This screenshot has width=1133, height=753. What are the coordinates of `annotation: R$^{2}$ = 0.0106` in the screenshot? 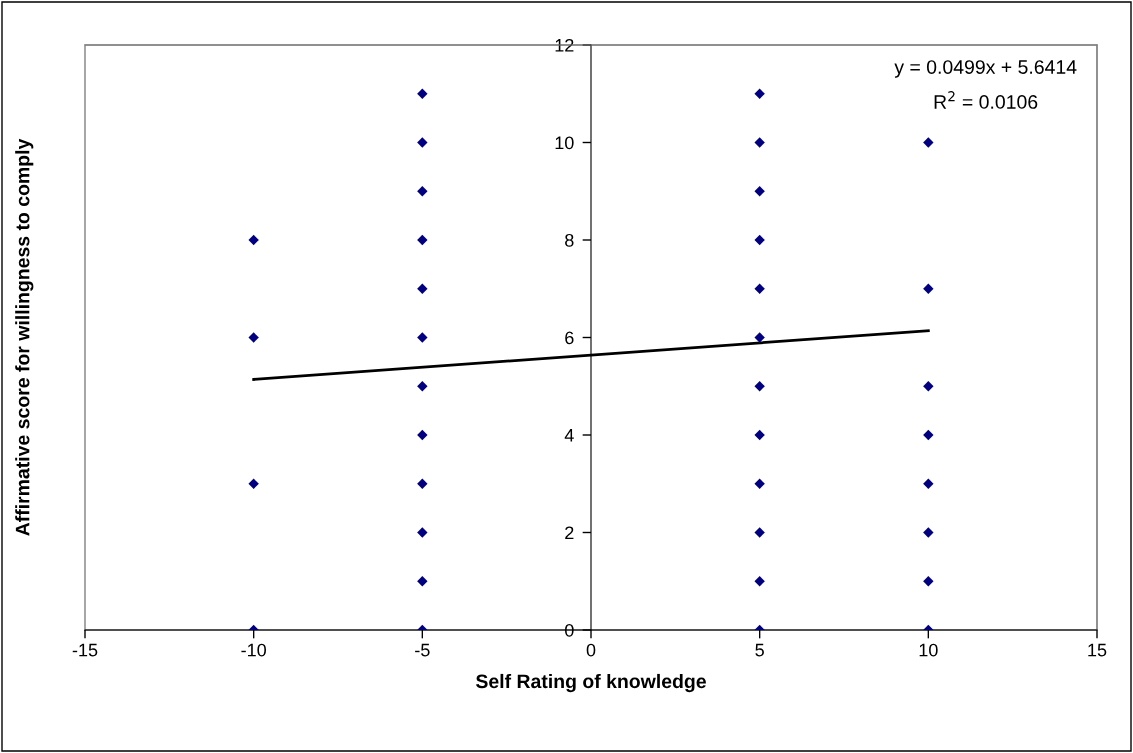 It's located at (986, 100).